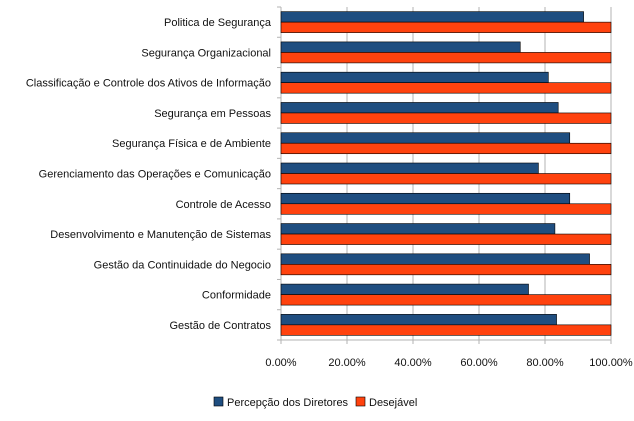  Describe the element at coordinates (446, 270) in the screenshot. I see `bar-series1-cat8` at that location.